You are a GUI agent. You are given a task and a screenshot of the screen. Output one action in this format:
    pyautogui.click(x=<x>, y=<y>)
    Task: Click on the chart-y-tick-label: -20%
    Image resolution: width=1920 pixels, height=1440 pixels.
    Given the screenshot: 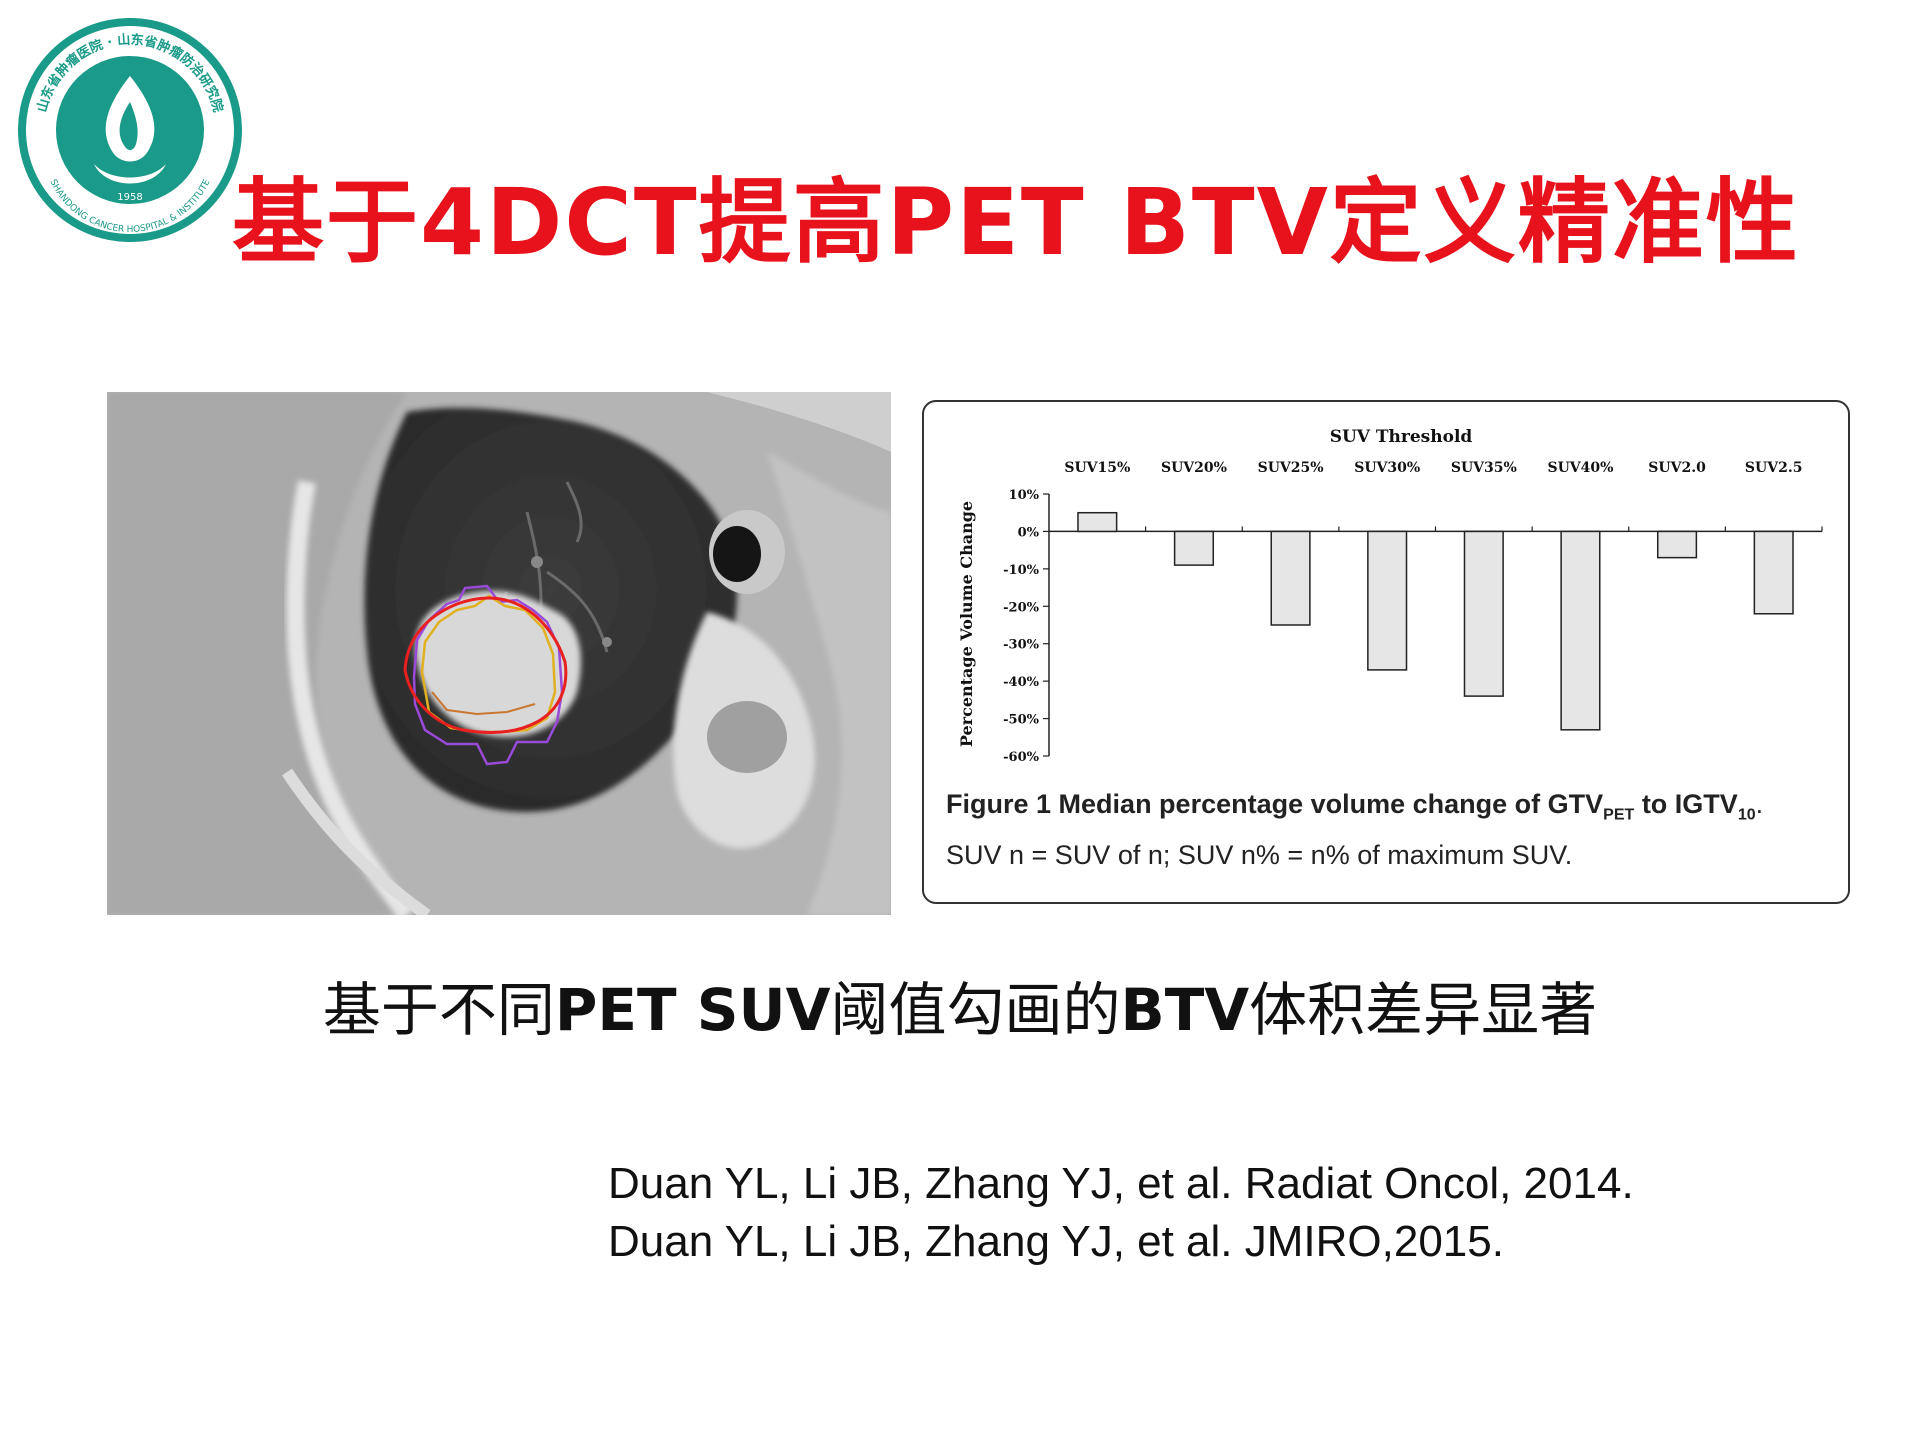 What is the action you would take?
    pyautogui.click(x=1021, y=607)
    